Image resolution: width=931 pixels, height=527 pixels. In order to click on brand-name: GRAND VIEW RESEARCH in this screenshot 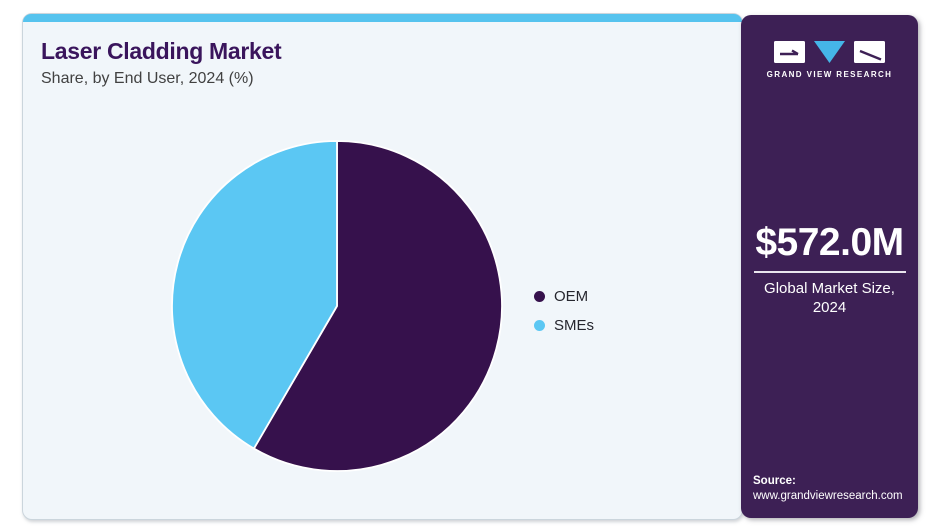, I will do `click(829, 74)`.